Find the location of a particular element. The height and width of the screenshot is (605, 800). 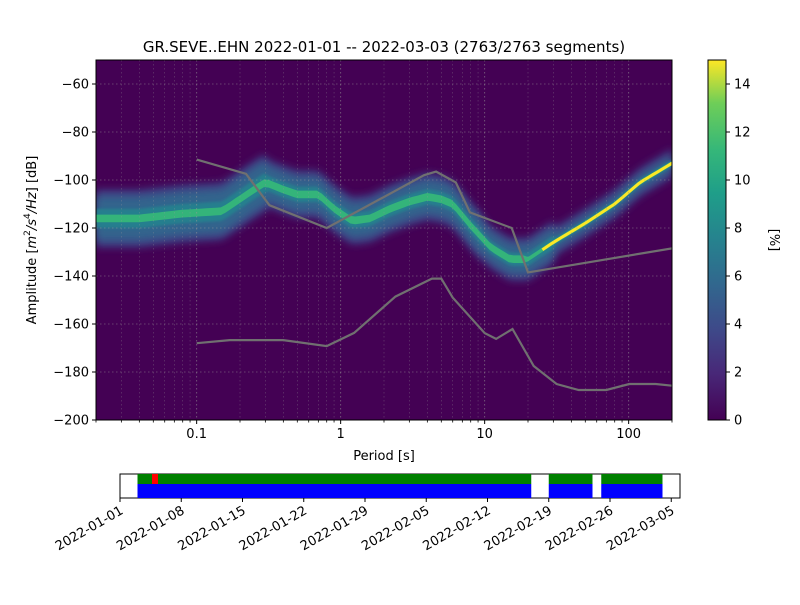

colorbar is located at coordinates (717, 240).